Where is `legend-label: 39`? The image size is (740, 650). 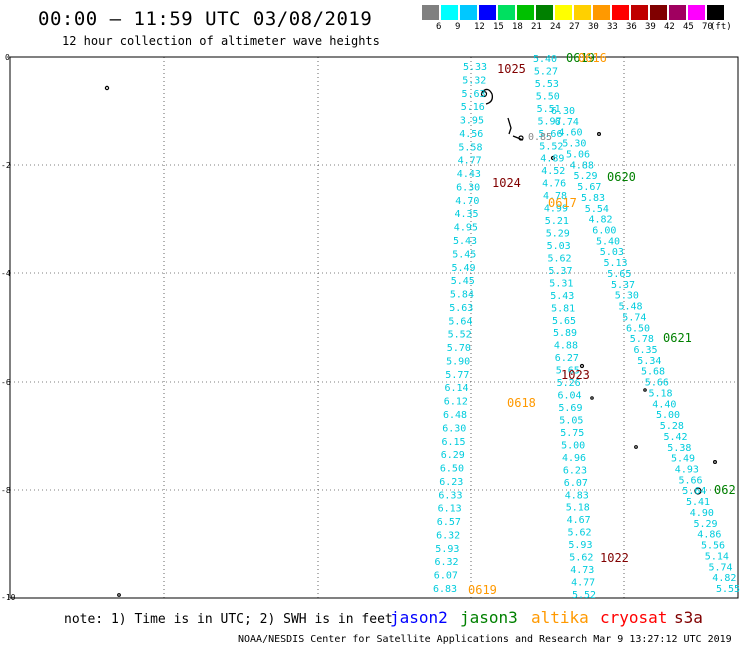 legend-label: 39 is located at coordinates (650, 27).